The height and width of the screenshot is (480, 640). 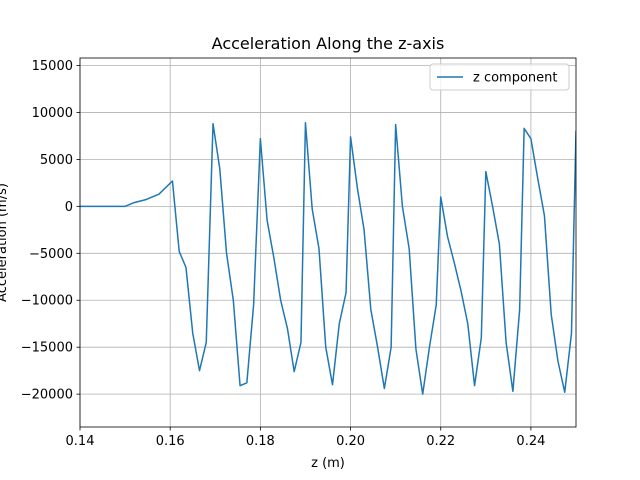 What do you see at coordinates (170, 441) in the screenshot?
I see `x-tick-label: 0.16` at bounding box center [170, 441].